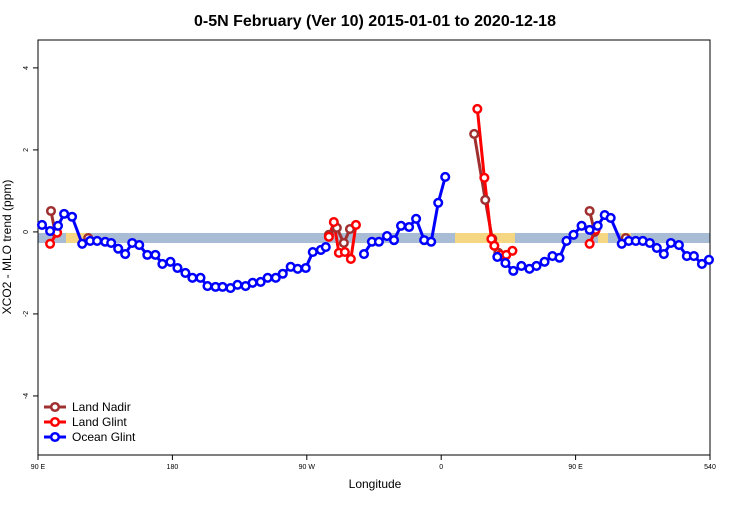  What do you see at coordinates (26, 68) in the screenshot?
I see `y-tick-label: 4` at bounding box center [26, 68].